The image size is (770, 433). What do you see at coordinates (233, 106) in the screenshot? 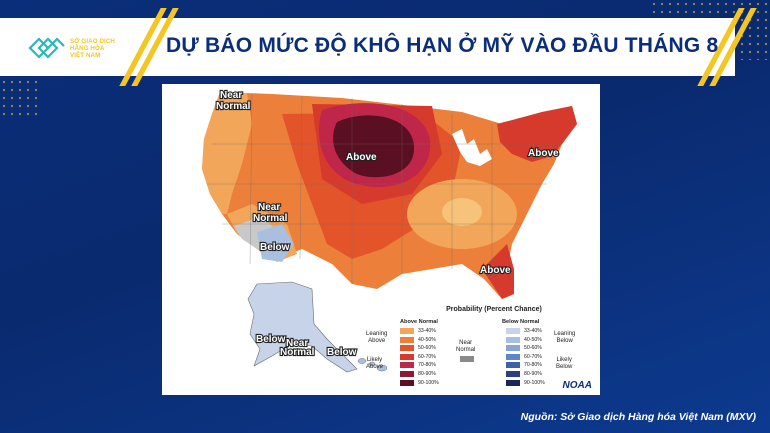
I see `label-near-normal-nw-2: Normal` at bounding box center [233, 106].